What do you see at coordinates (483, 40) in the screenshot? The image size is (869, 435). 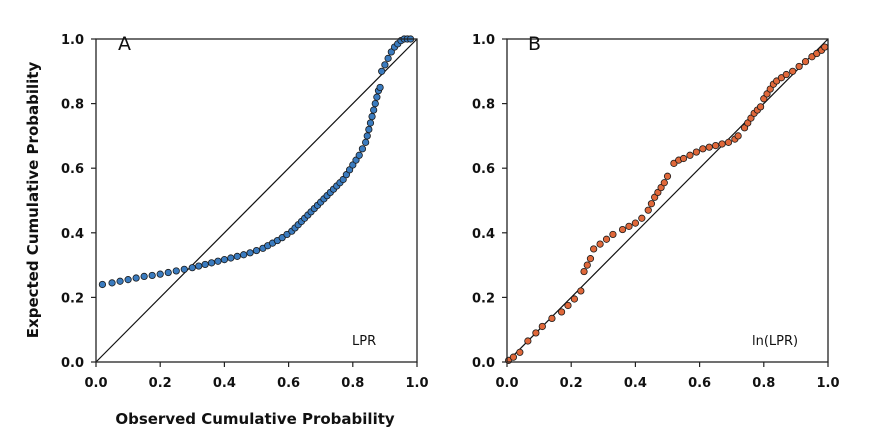 I see `y-tick-label-b-5: 1.0` at bounding box center [483, 40].